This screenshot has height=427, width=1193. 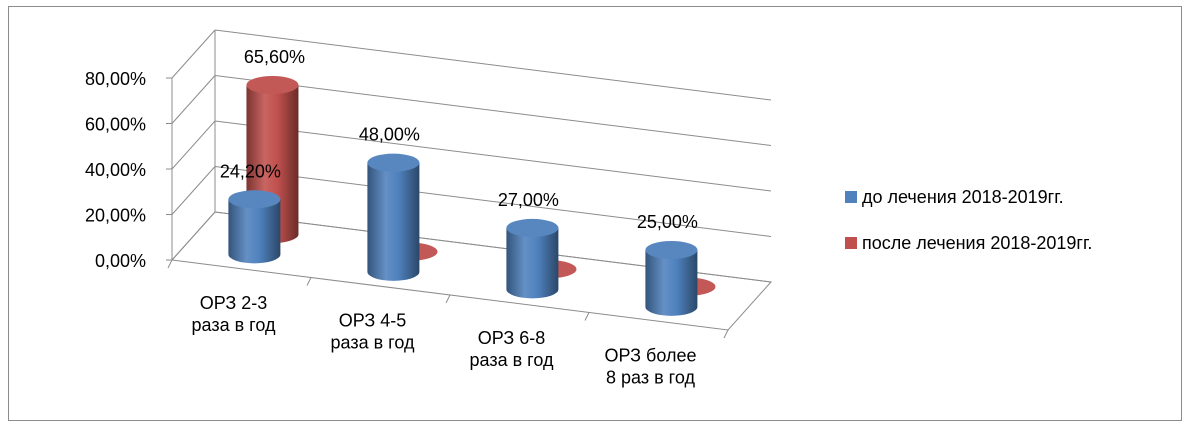 I want to click on legend-label-before: до лечения 2018-2019гг., so click(x=963, y=196).